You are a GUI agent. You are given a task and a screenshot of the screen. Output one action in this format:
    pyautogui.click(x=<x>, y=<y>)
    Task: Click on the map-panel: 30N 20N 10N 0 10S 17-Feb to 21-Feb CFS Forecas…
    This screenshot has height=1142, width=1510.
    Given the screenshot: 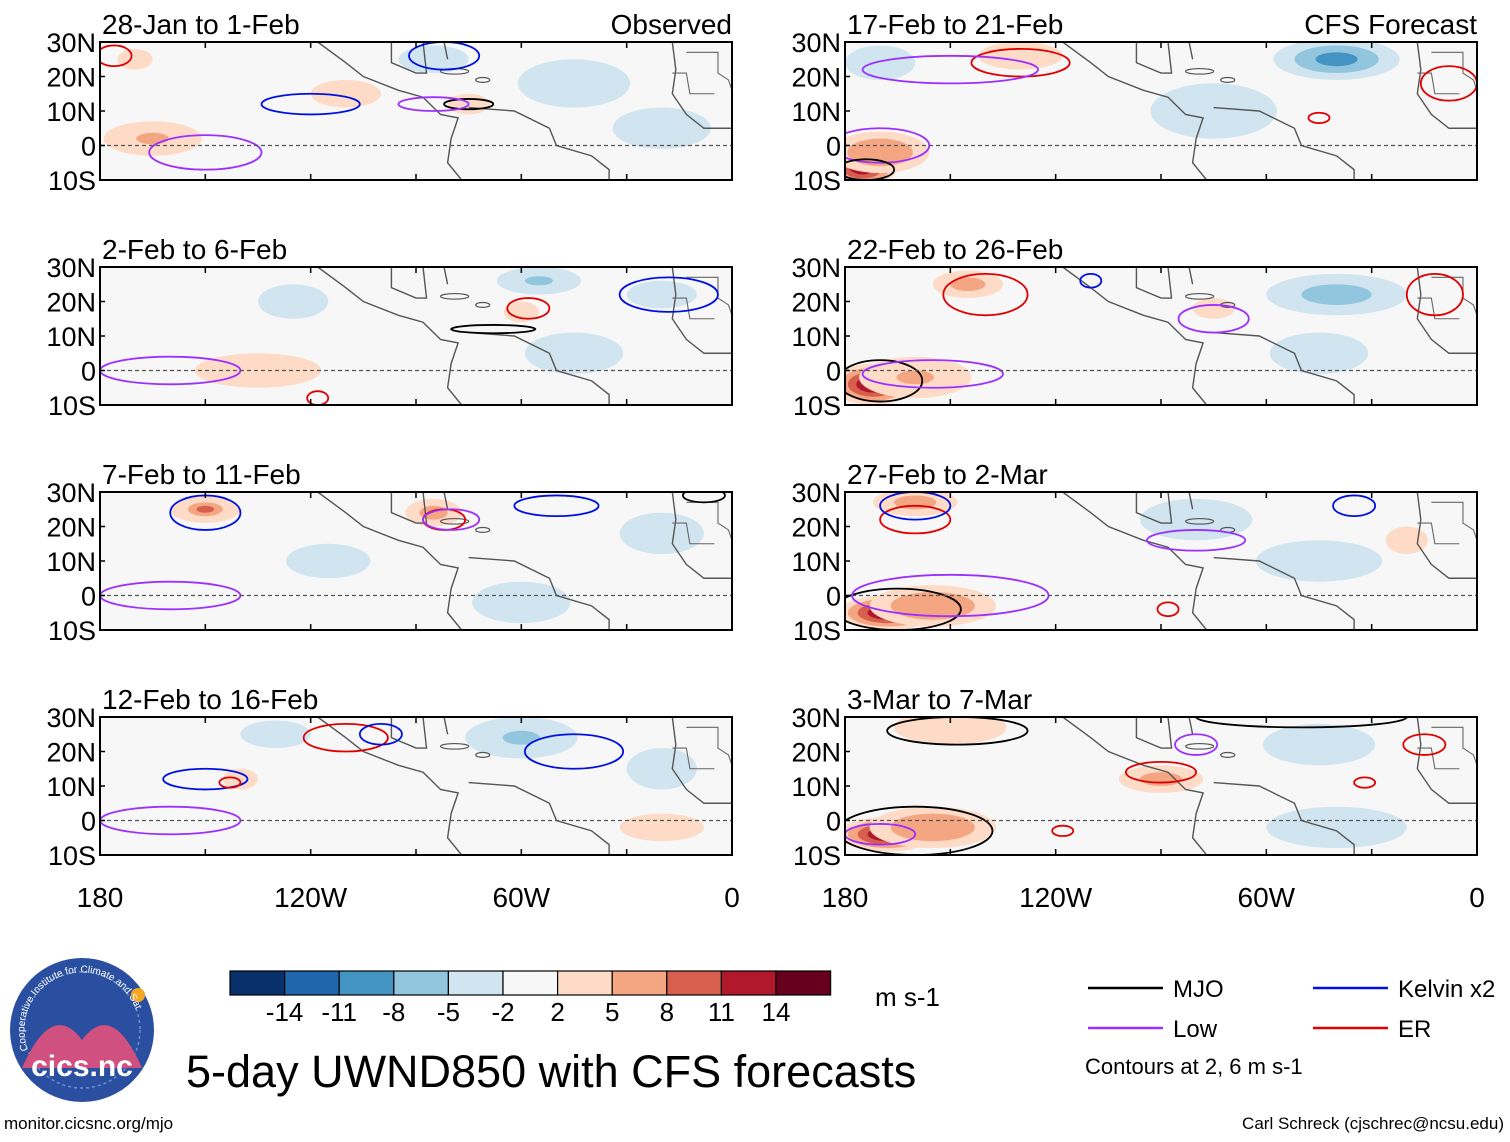 What is the action you would take?
    pyautogui.click(x=1134, y=102)
    